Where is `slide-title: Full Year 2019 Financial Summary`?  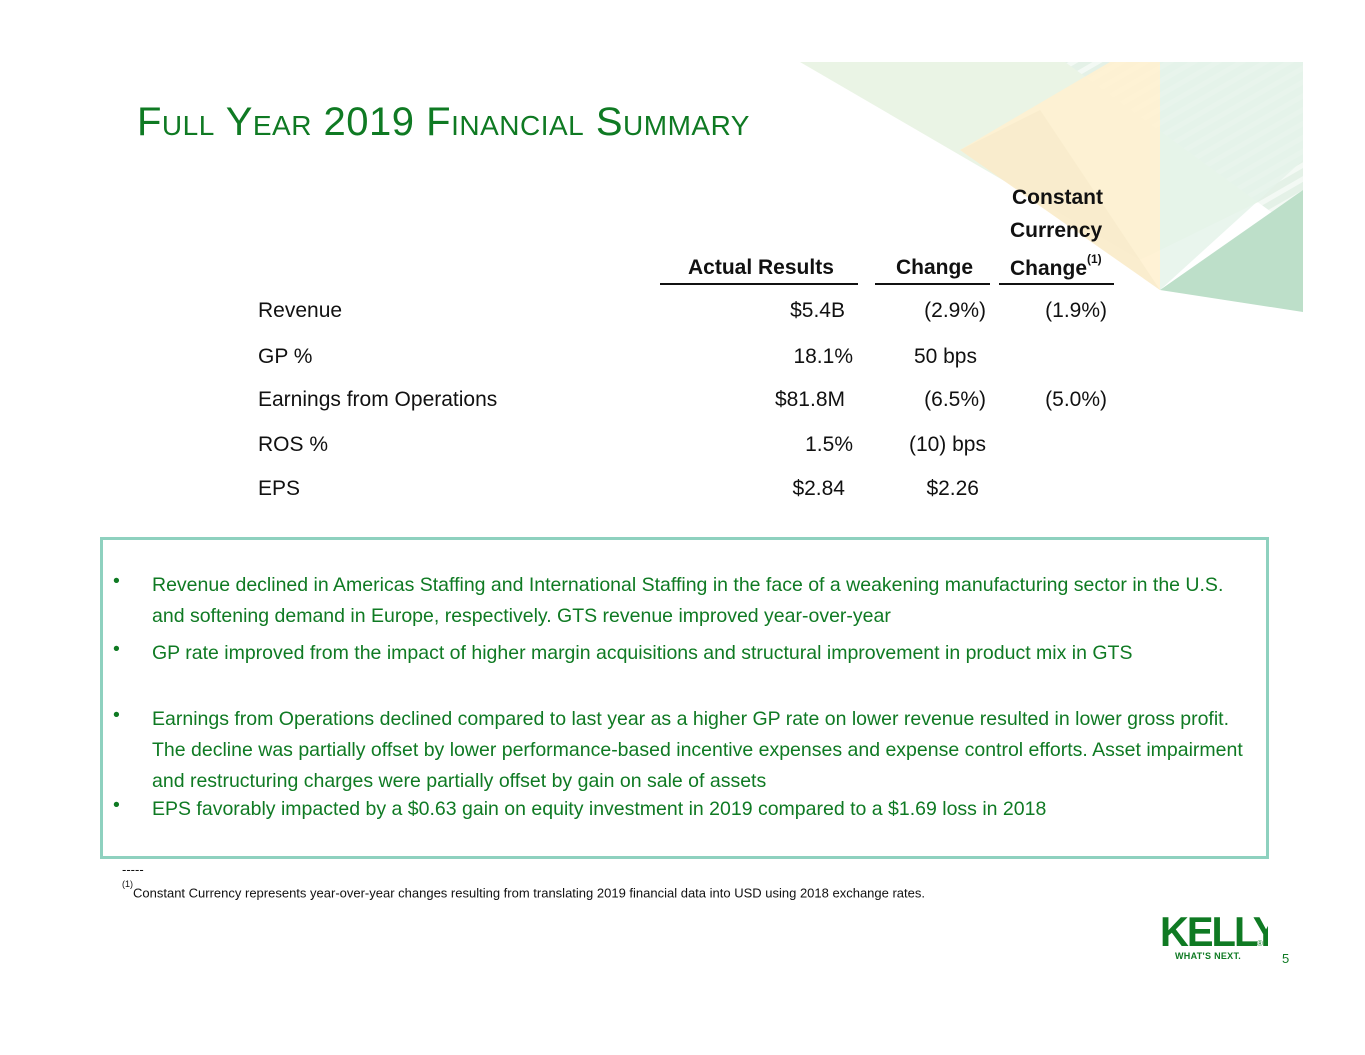
slide-title: Full Year 2019 Financial Summary is located at coordinates (443, 122).